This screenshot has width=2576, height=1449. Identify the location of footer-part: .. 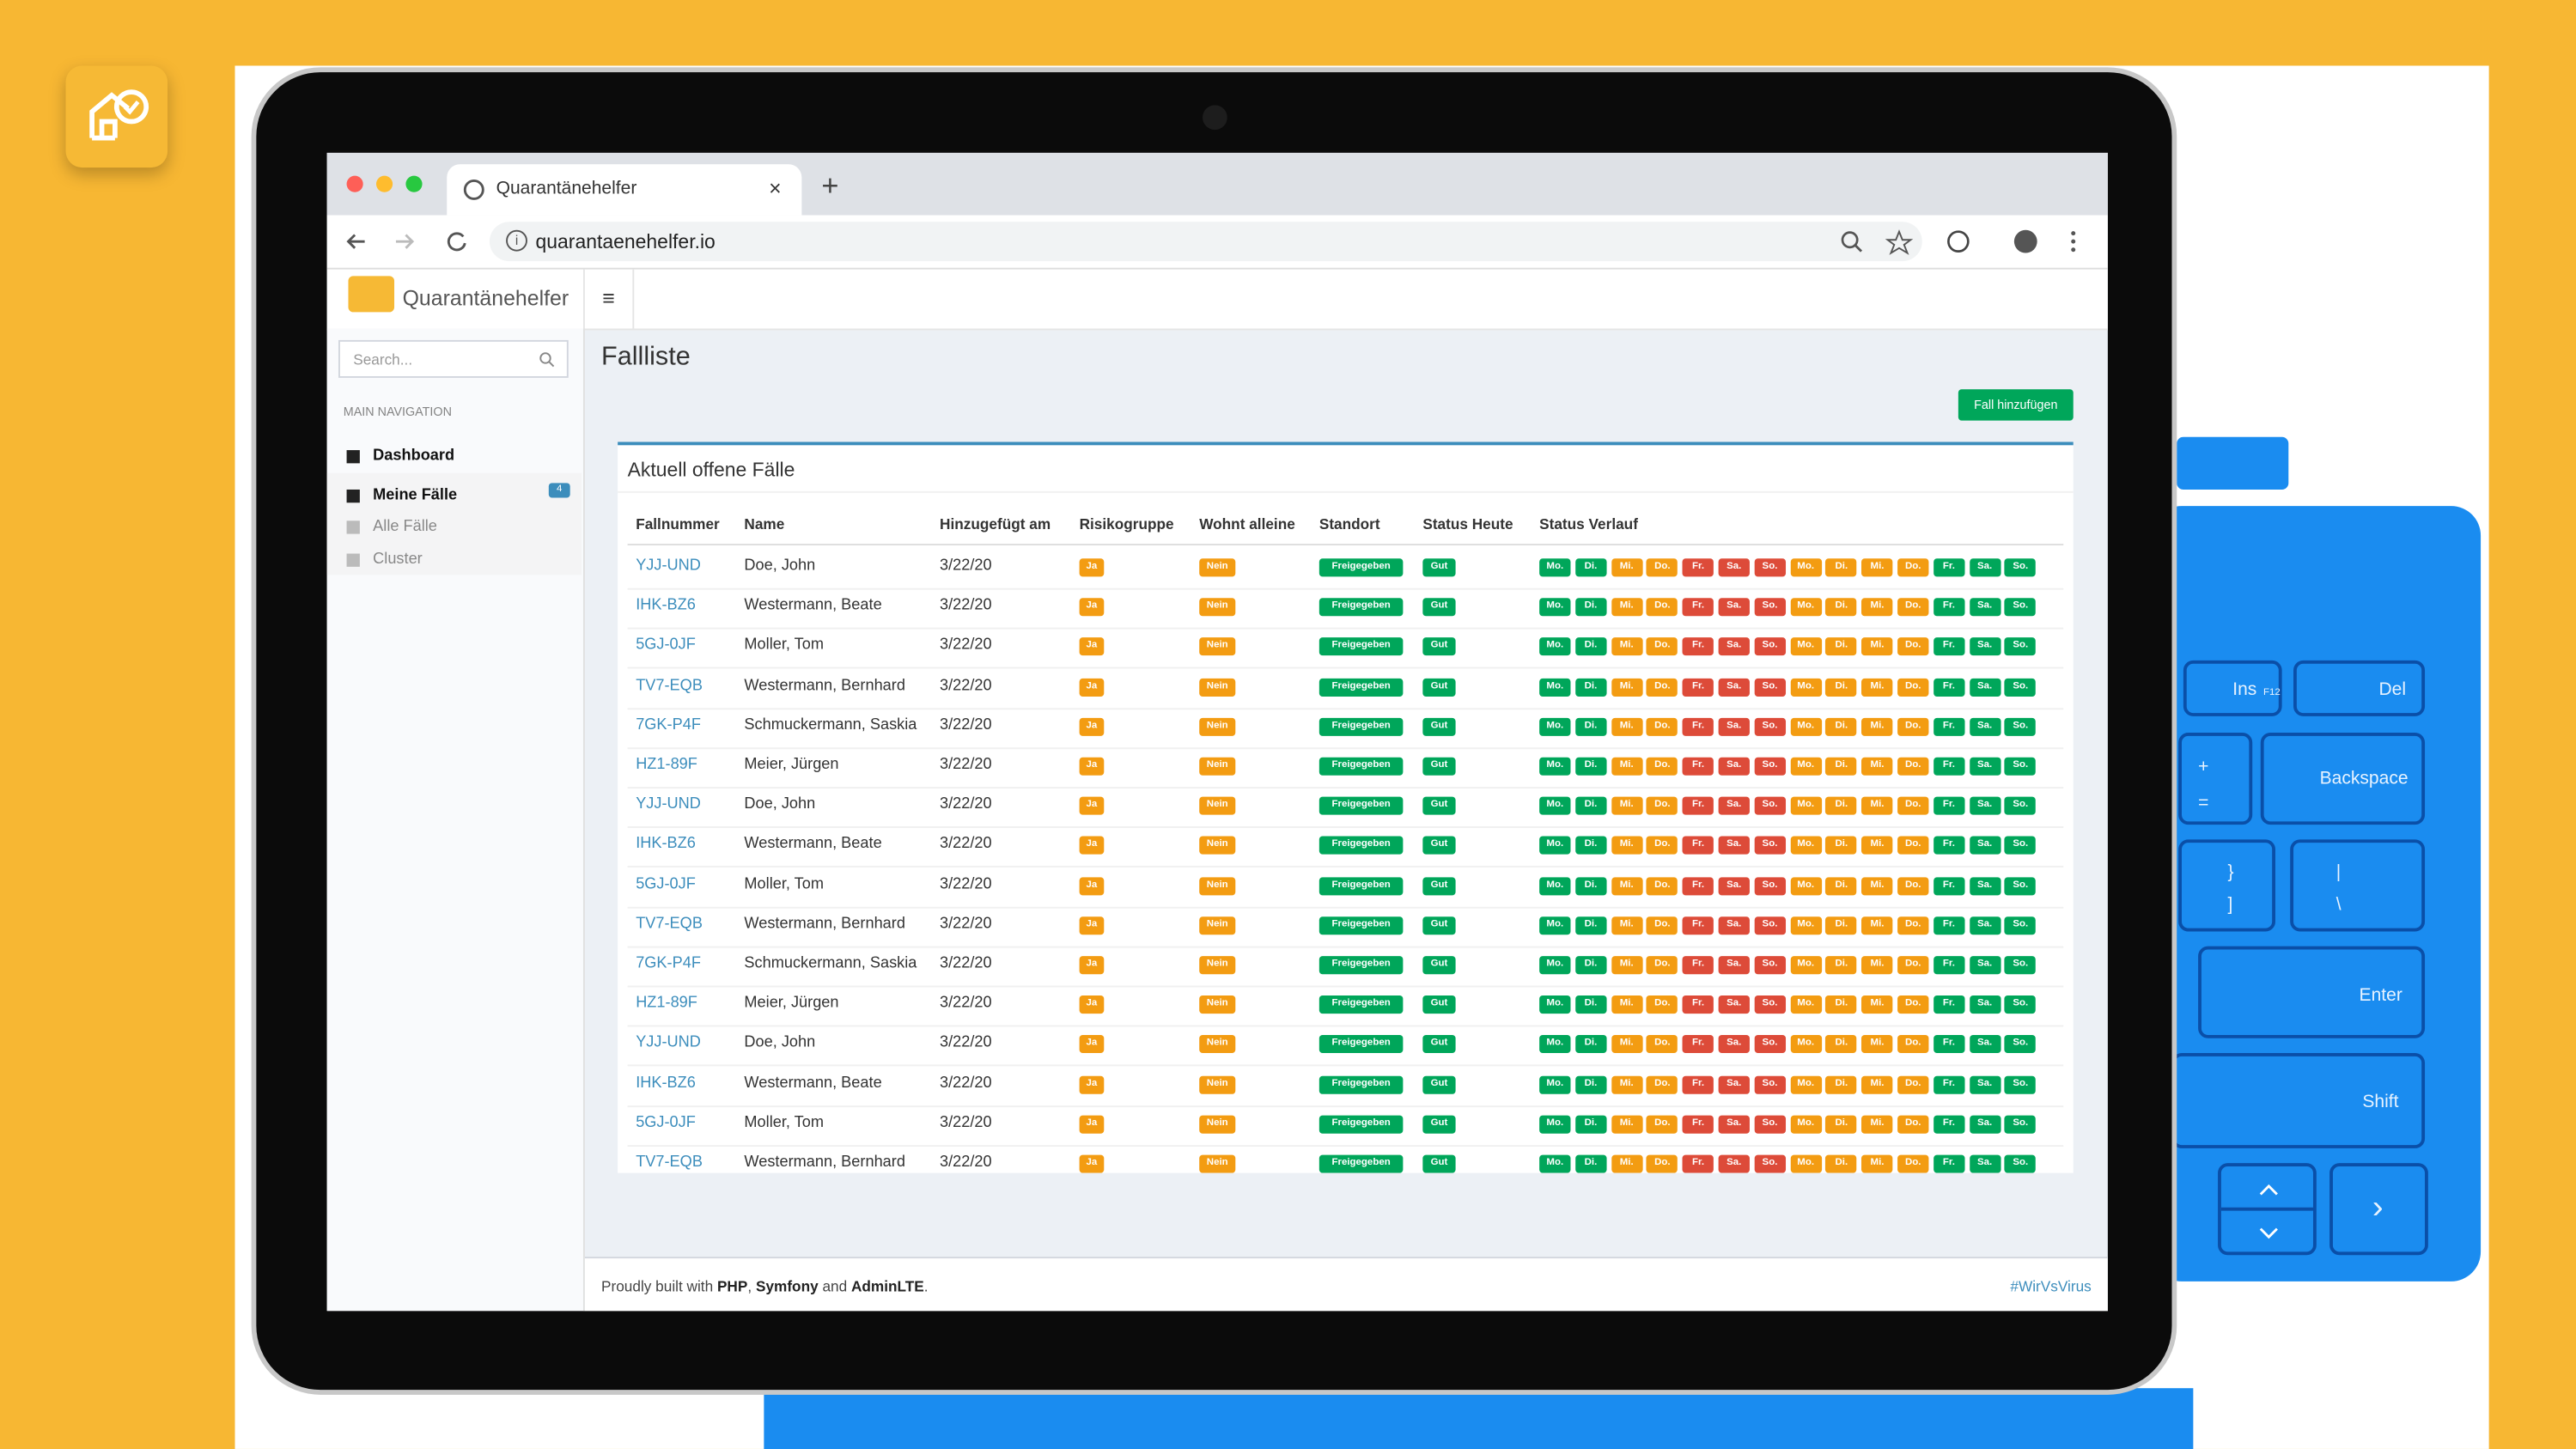
(926, 1286).